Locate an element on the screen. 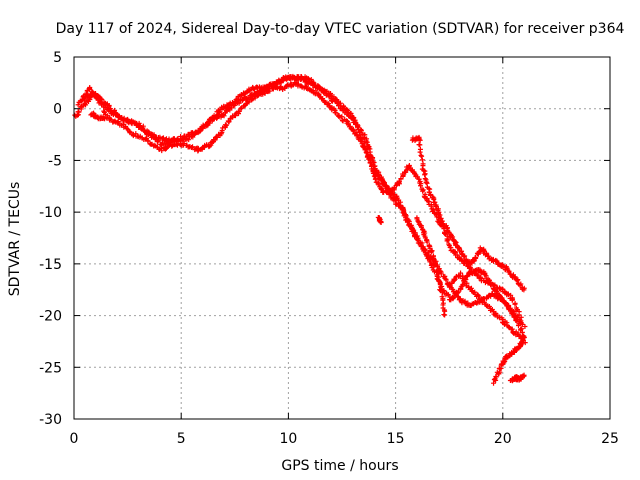 Image resolution: width=640 pixels, height=480 pixels. x-tick-label: 0 is located at coordinates (74, 439).